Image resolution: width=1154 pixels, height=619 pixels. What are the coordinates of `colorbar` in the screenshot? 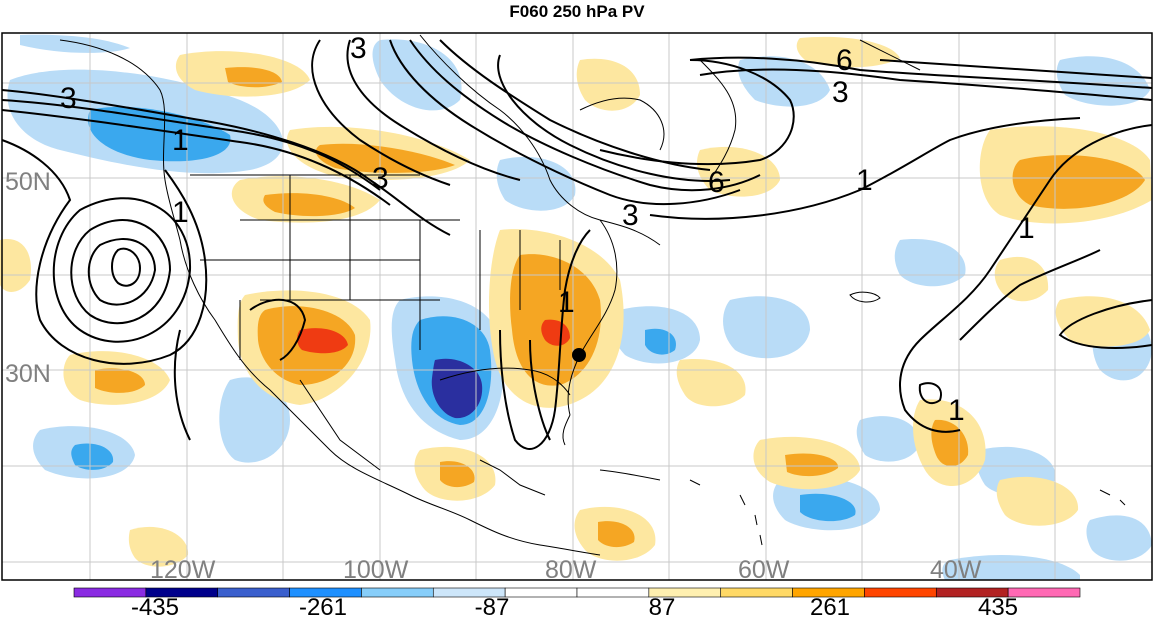 It's located at (577, 592).